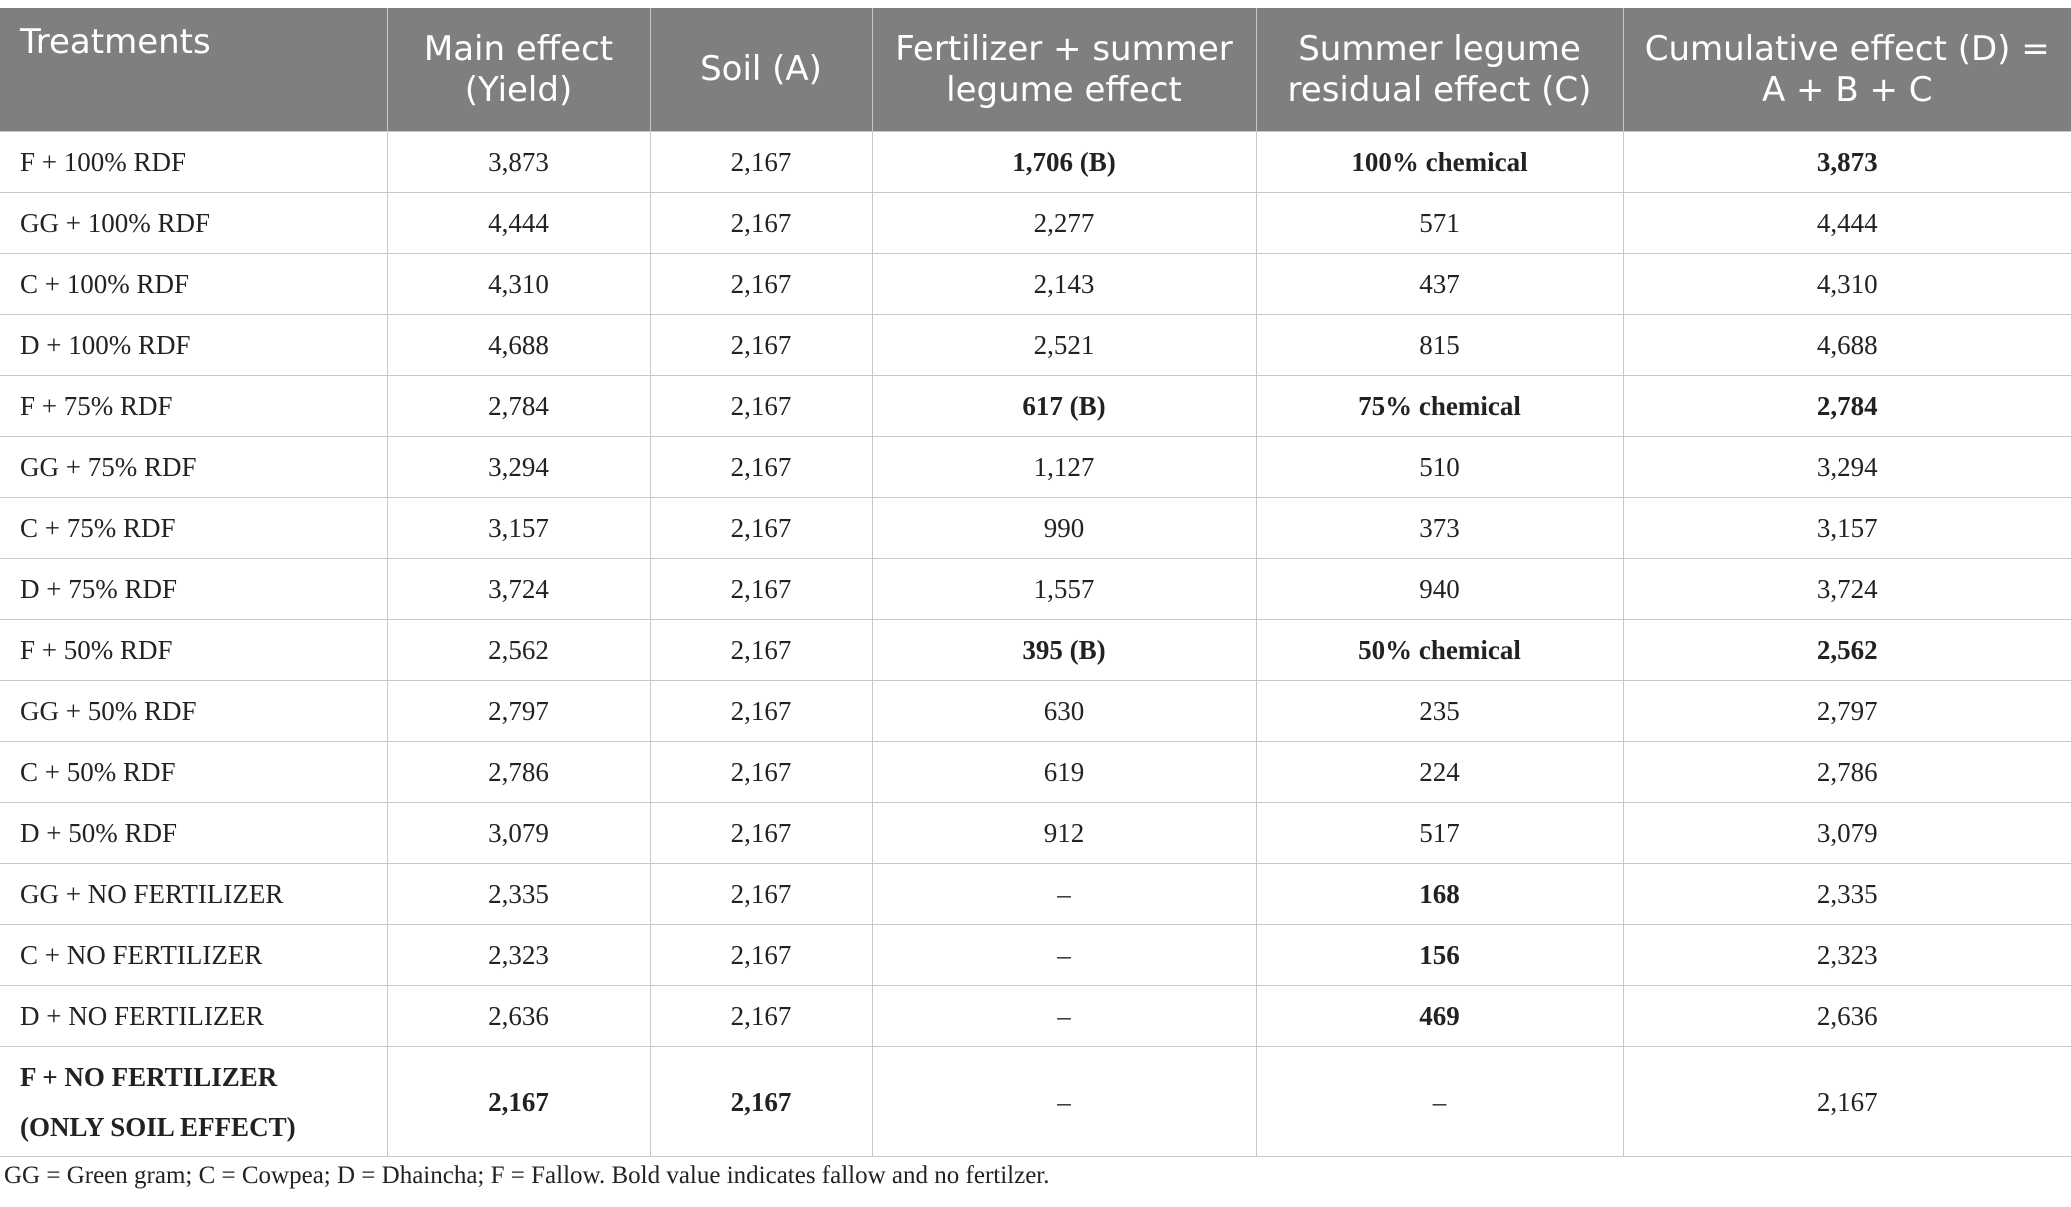  What do you see at coordinates (1063, 467) in the screenshot?
I see `cell-fert: 1,127` at bounding box center [1063, 467].